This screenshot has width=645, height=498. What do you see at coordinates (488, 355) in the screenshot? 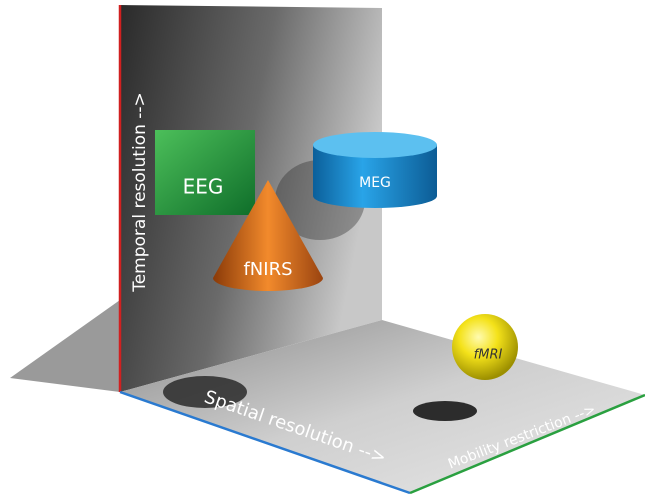
I see `node-label: fMRI` at bounding box center [488, 355].